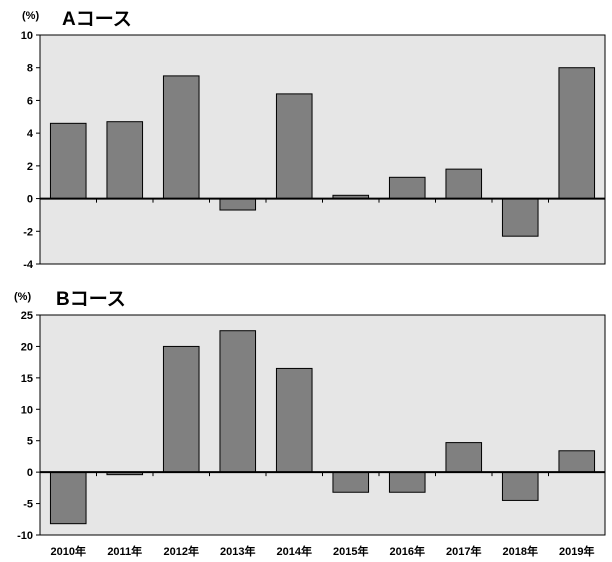  I want to click on x-axis-label: 2017年, so click(463, 551).